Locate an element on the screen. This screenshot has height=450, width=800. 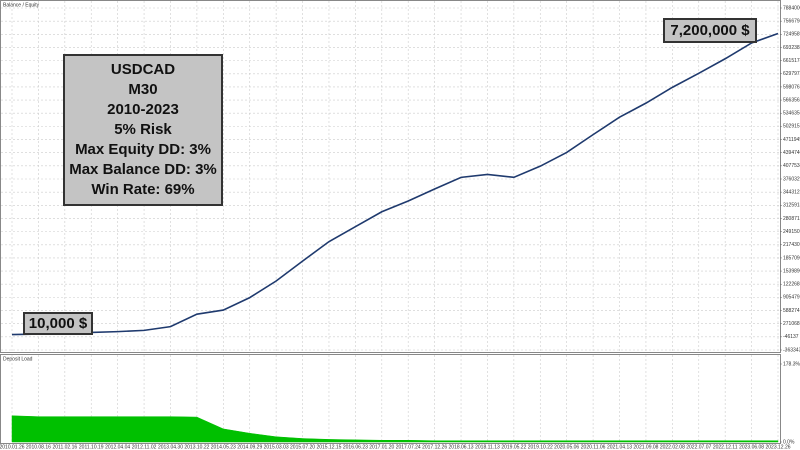
x-tick-label: 2019.05.22 is located at coordinates (513, 447).